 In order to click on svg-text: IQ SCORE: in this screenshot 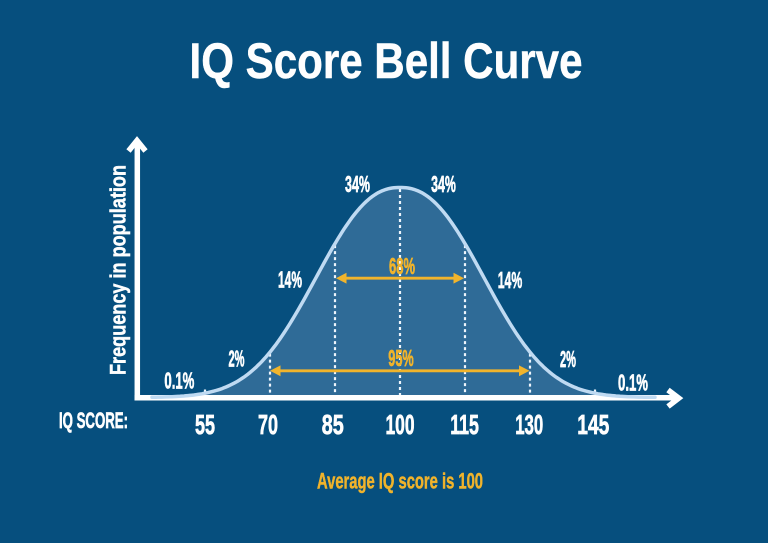, I will do `click(93, 420)`.